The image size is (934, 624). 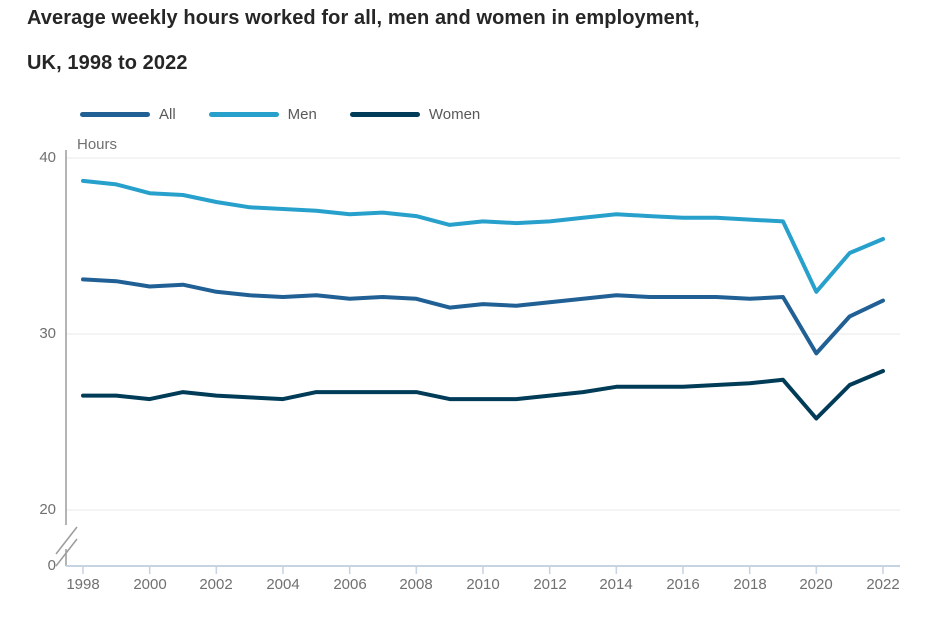 I want to click on legend: All Men Women, so click(x=296, y=114).